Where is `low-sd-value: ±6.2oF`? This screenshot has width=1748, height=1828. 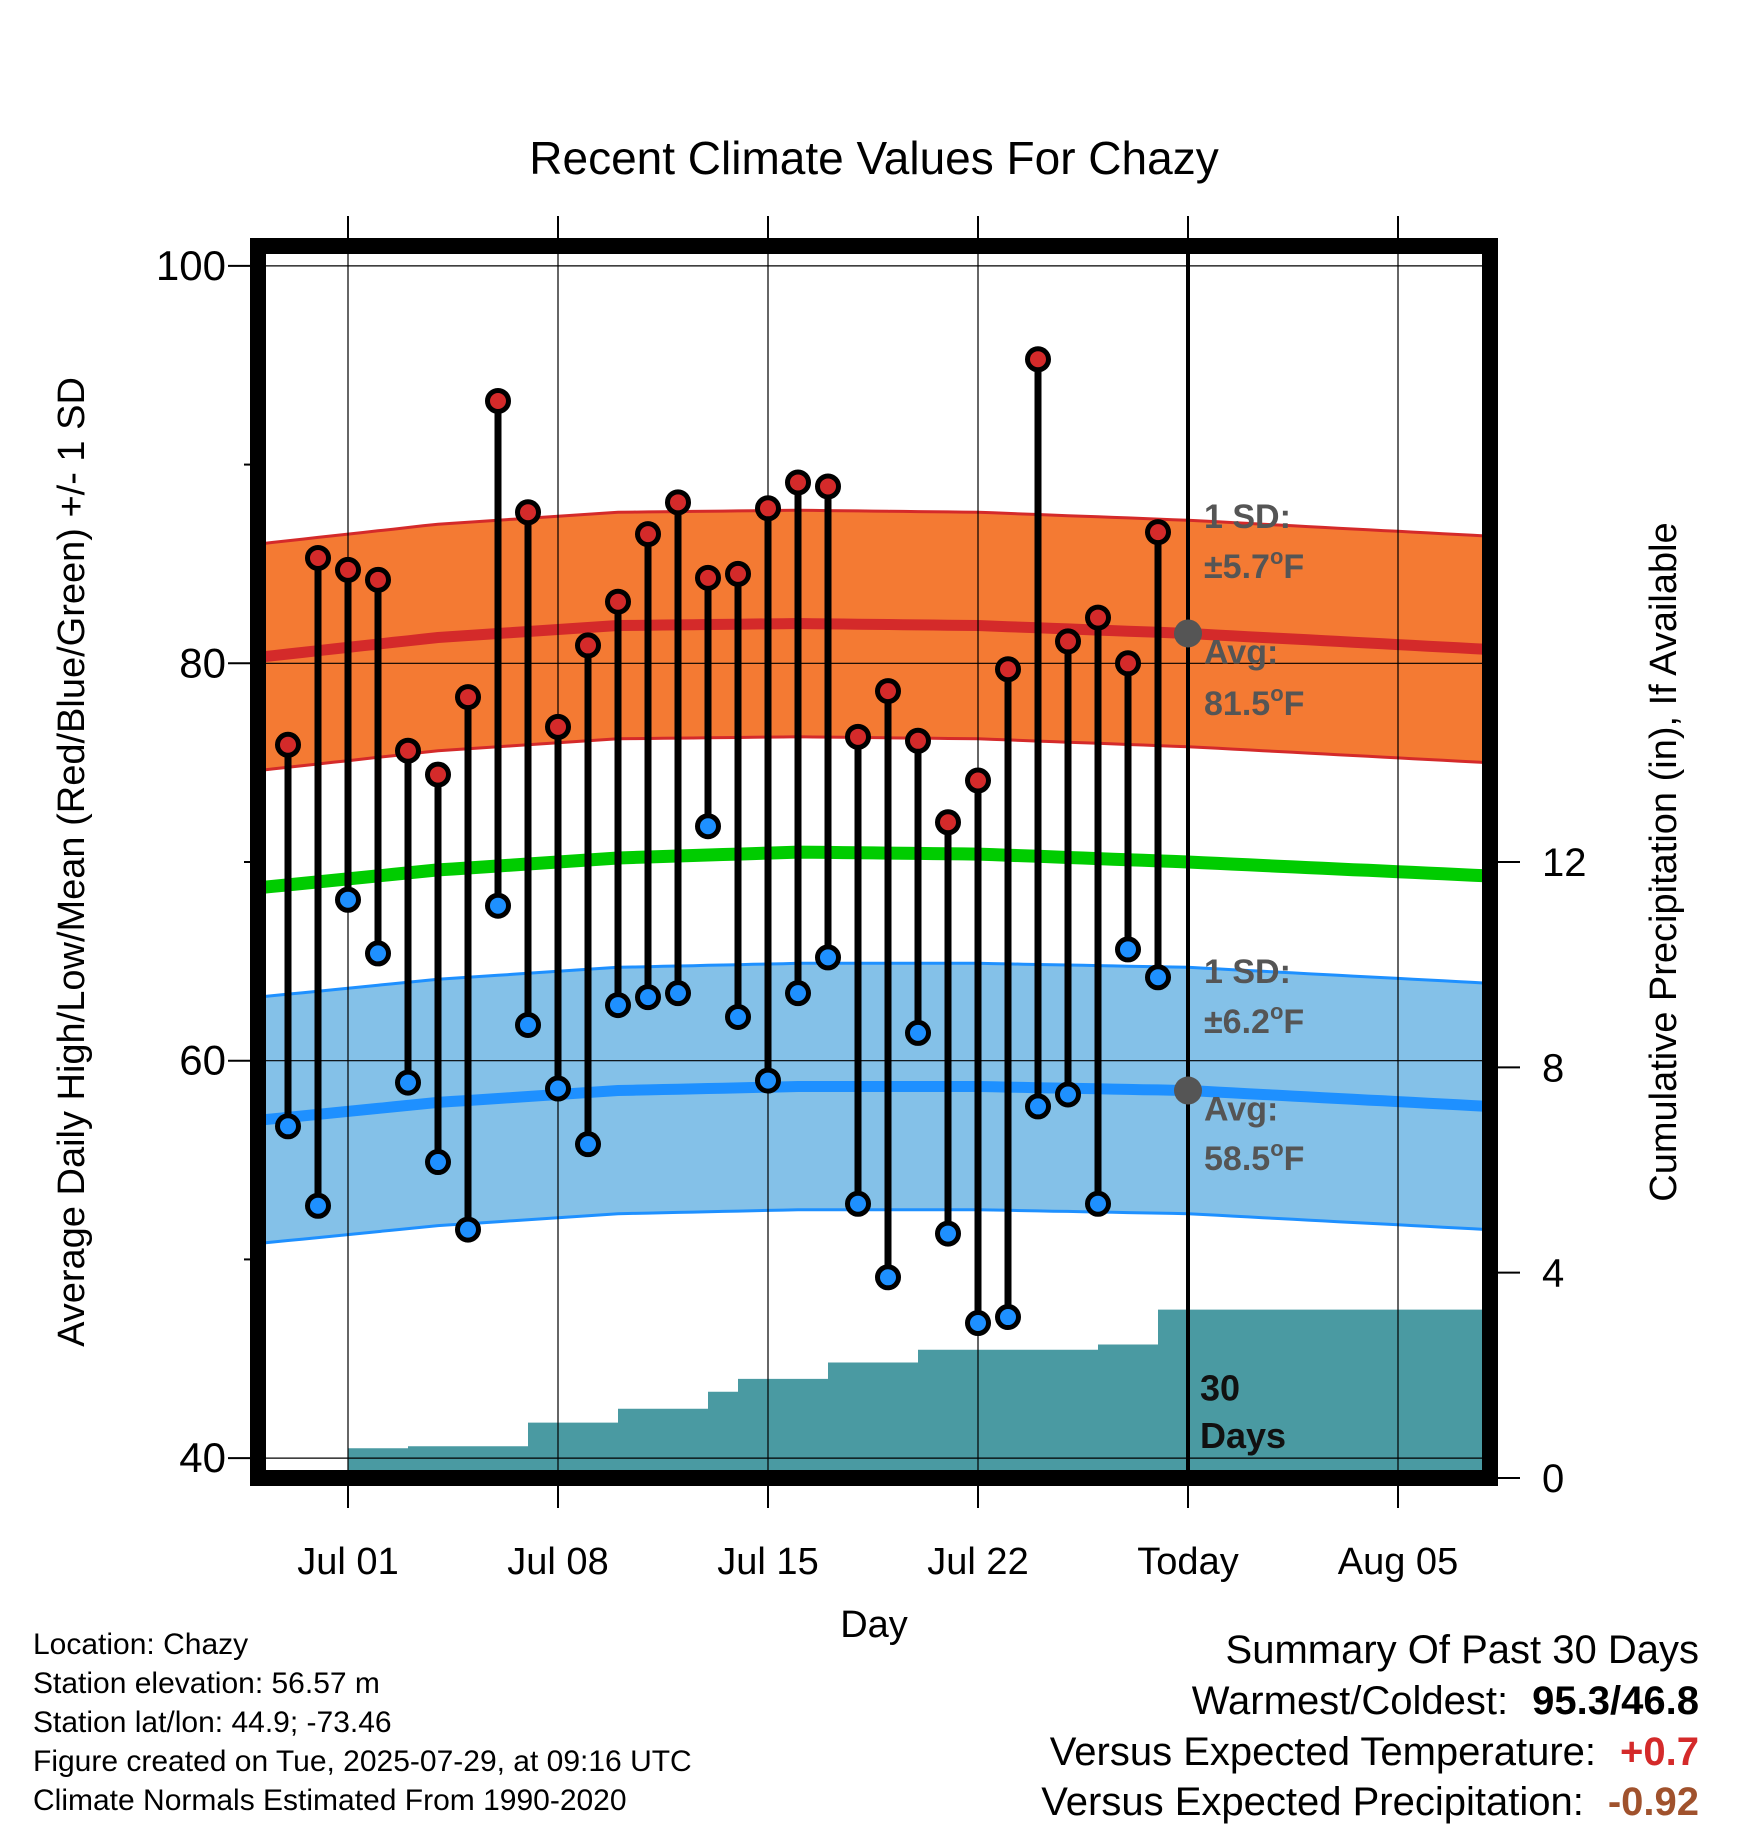 low-sd-value: ±6.2oF is located at coordinates (1254, 1020).